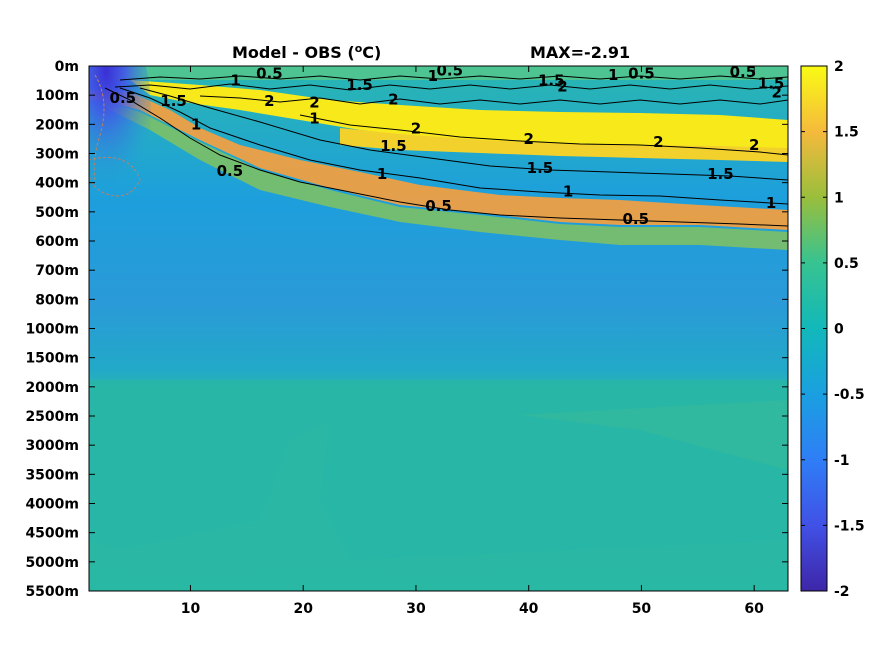 Image resolution: width=875 pixels, height=656 pixels. Describe the element at coordinates (839, 198) in the screenshot. I see `colorbar-tick-label: 1` at that location.